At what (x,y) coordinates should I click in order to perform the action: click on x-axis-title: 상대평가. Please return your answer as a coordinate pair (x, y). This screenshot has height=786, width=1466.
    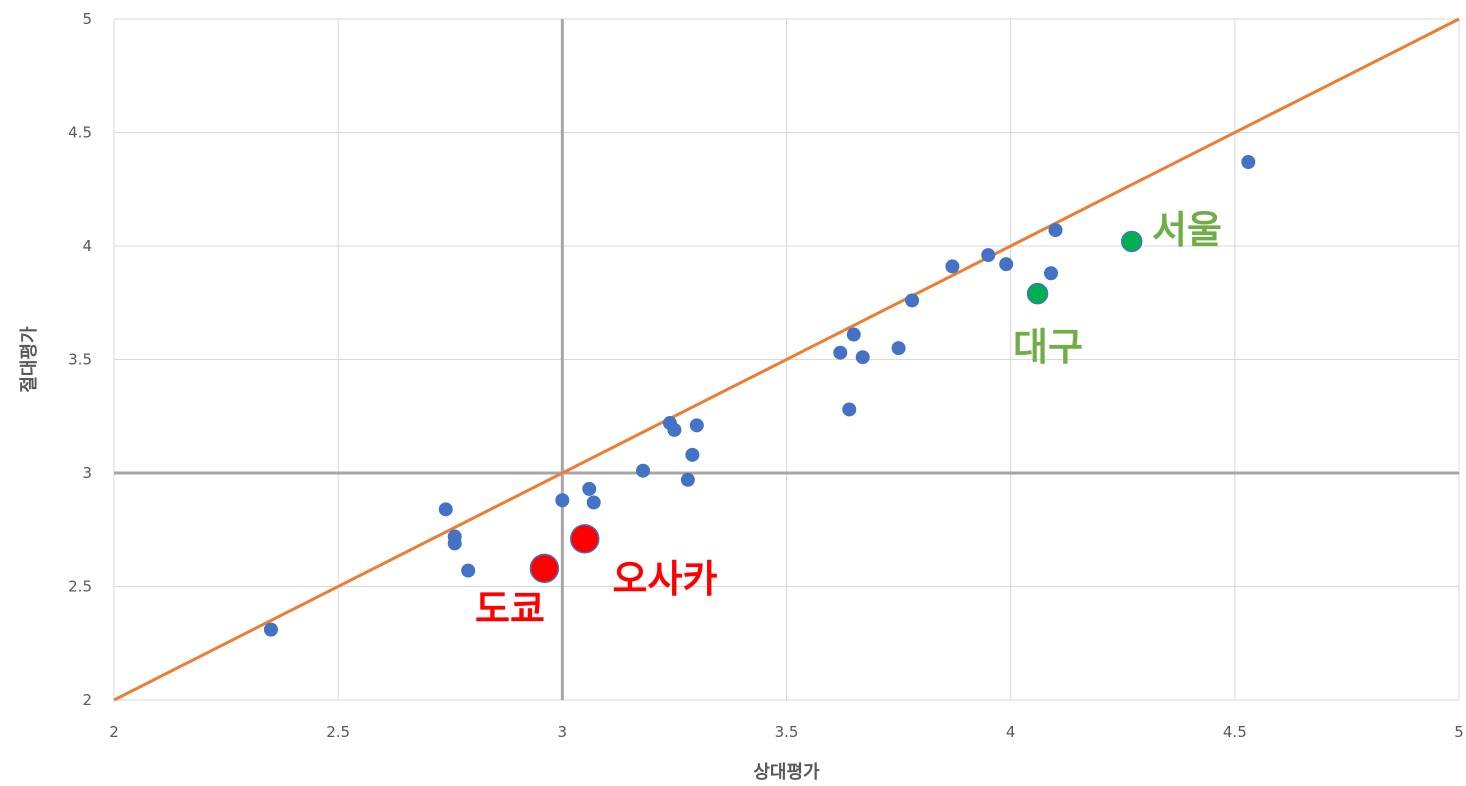
    Looking at the image, I should click on (786, 772).